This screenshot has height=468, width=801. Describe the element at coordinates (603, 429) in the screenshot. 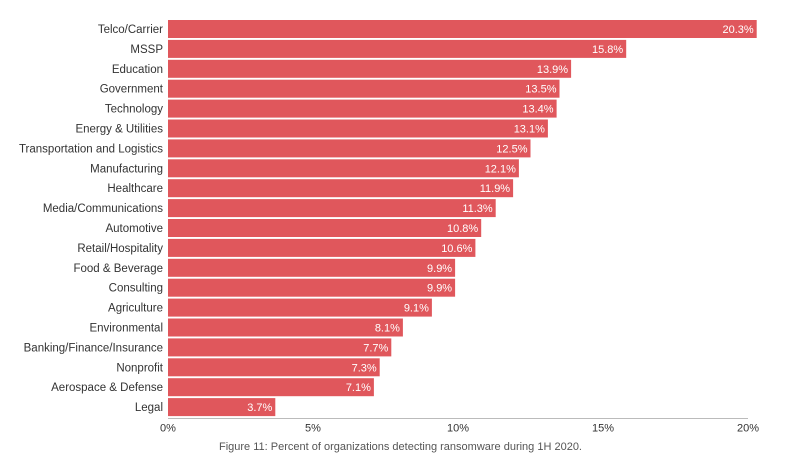

I see `x-tick-label: 15%` at that location.